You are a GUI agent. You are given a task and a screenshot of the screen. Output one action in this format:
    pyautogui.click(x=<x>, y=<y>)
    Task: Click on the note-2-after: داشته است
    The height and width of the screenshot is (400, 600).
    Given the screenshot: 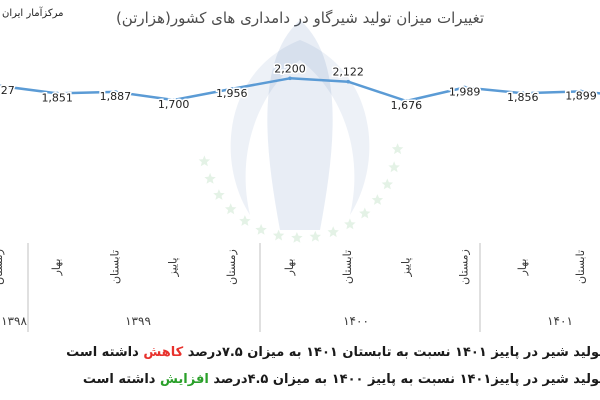 What is the action you would take?
    pyautogui.click(x=119, y=379)
    